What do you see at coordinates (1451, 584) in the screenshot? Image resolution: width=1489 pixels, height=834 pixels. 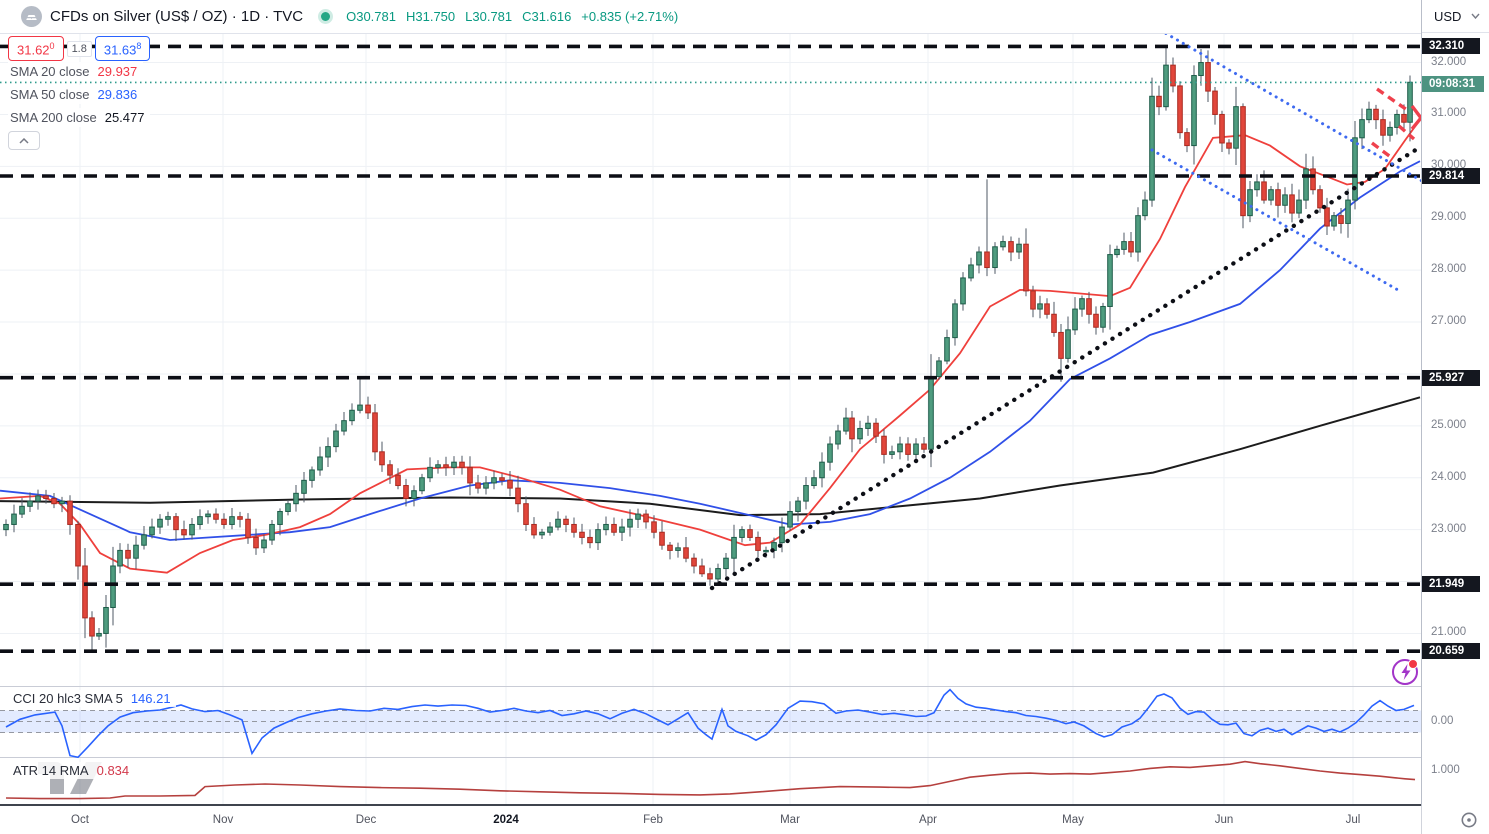 I see `level-price-label: 21.949` at bounding box center [1451, 584].